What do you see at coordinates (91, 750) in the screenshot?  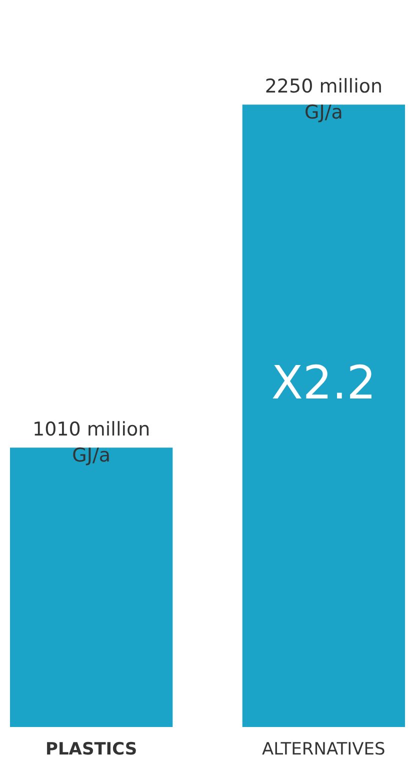 I see `x-tick-label: PLASTICS` at bounding box center [91, 750].